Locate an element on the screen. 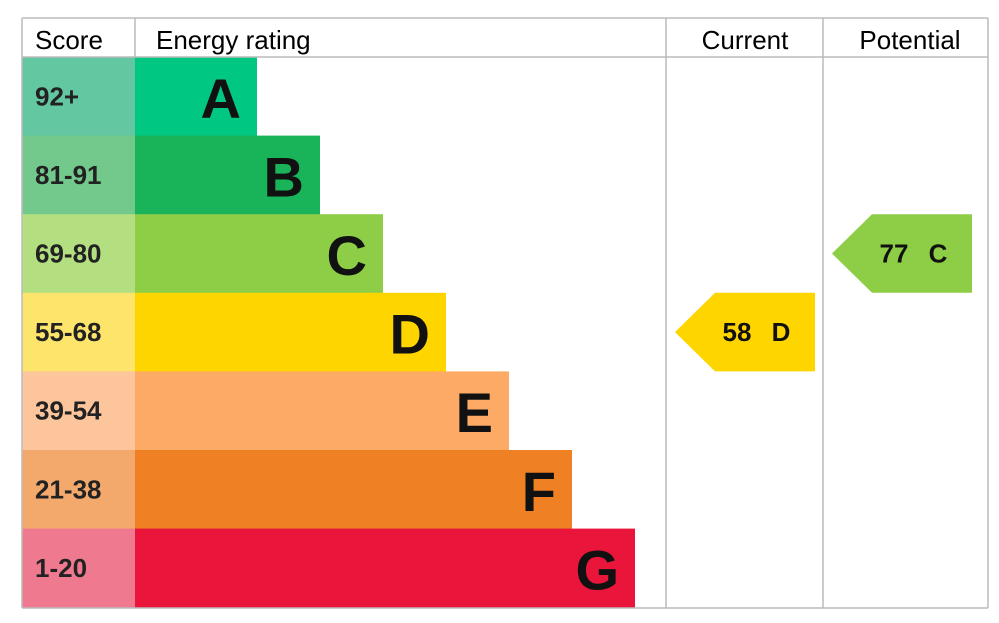 The width and height of the screenshot is (999, 623). score-label: 69-80 is located at coordinates (68, 254).